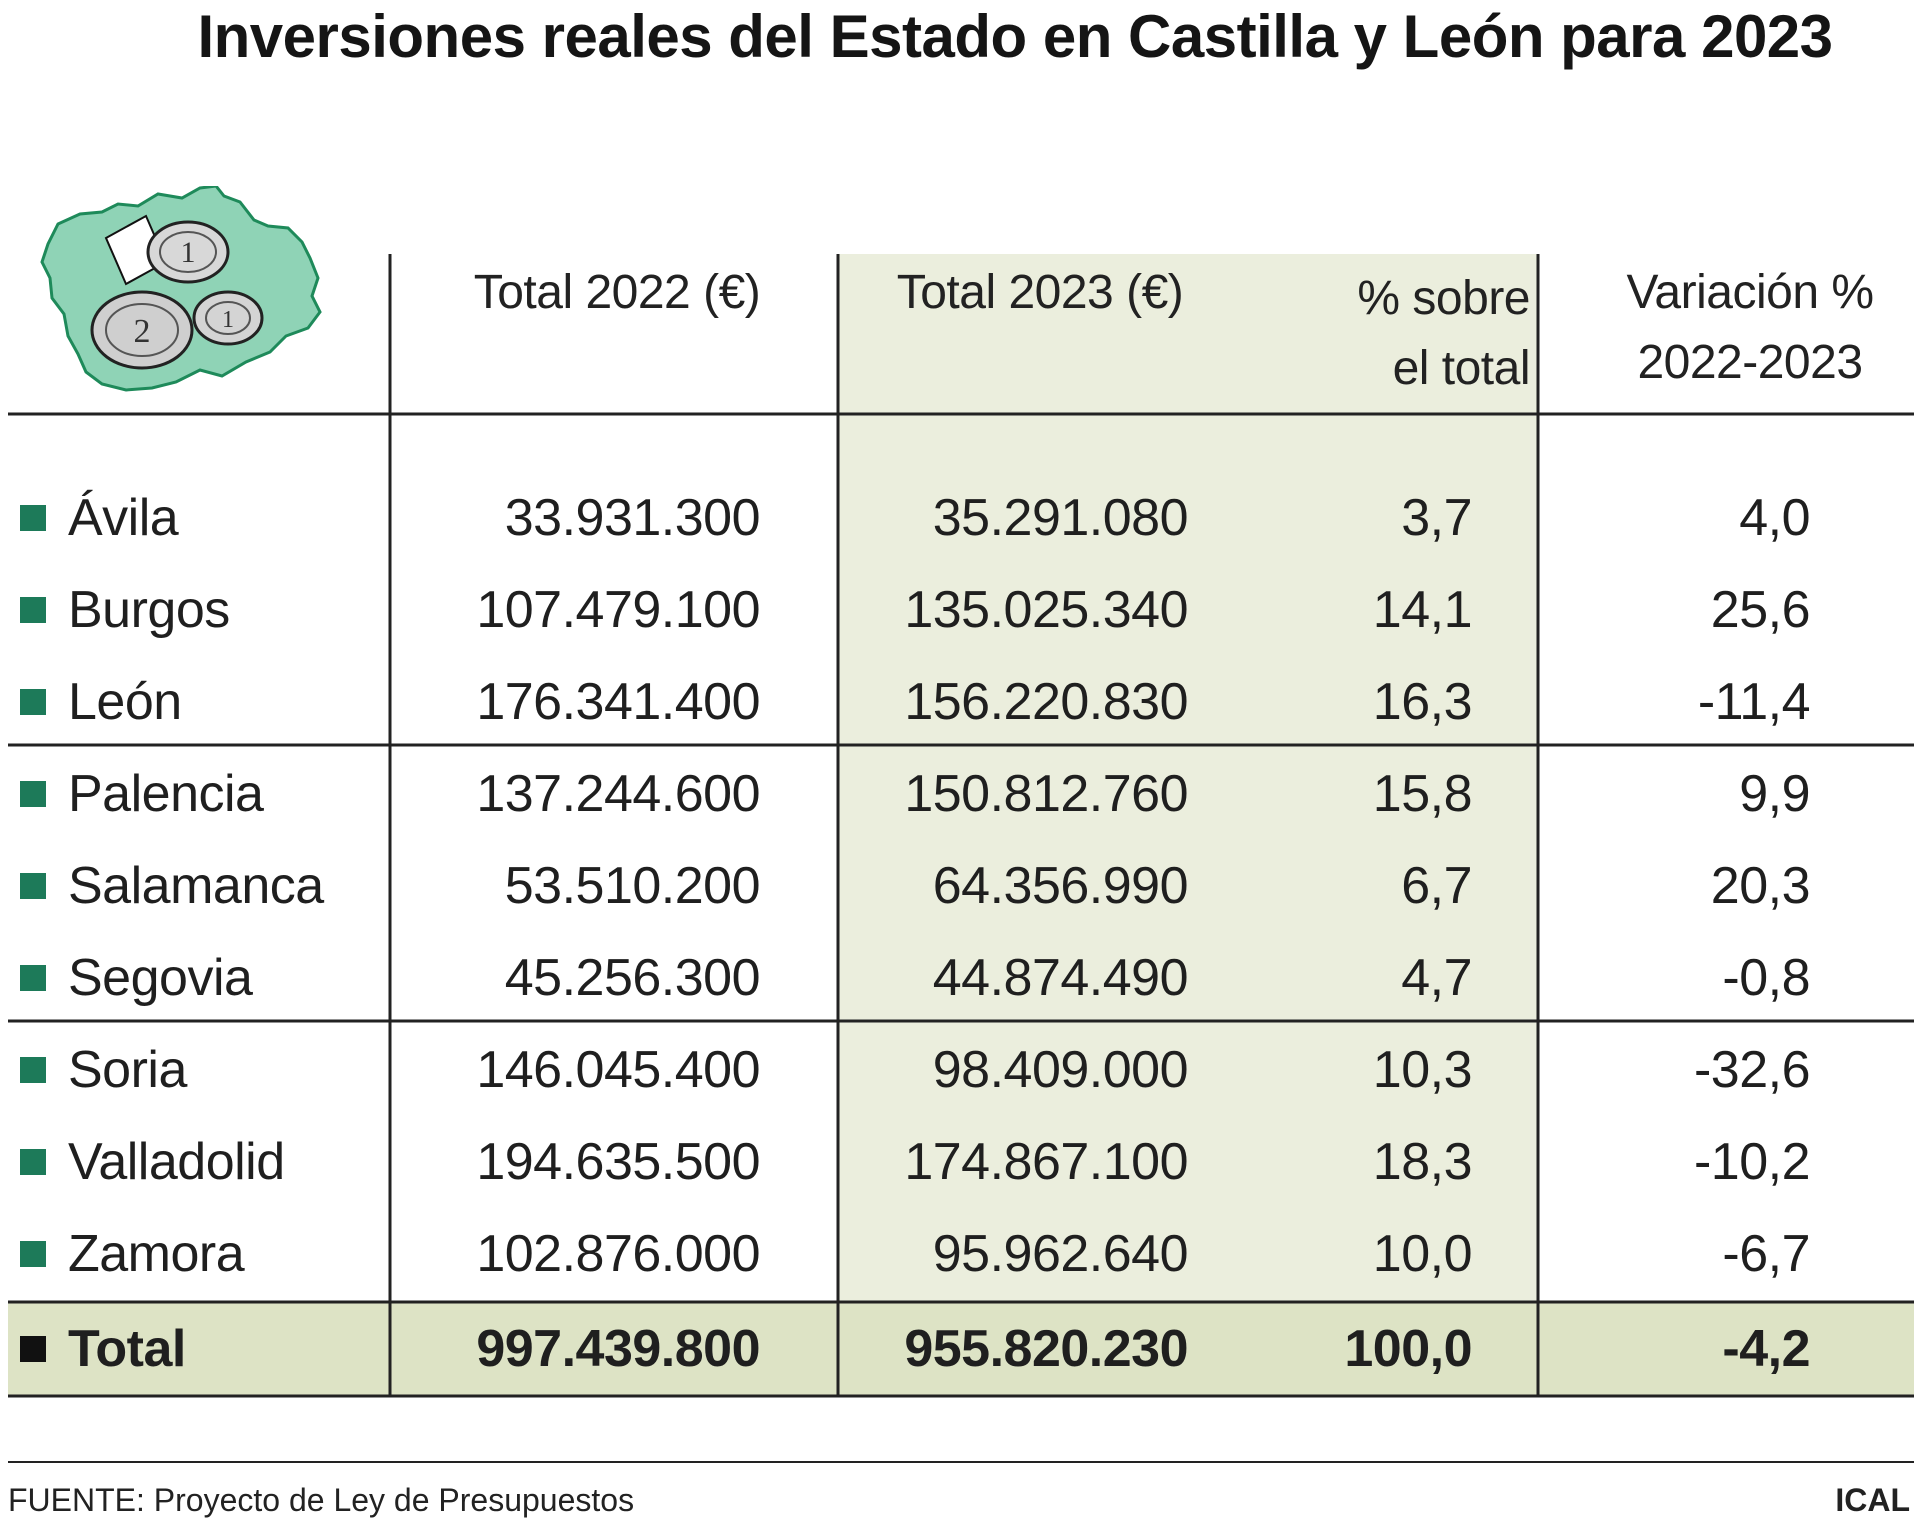  I want to click on cell-pct-total: 16,3, so click(1422, 702).